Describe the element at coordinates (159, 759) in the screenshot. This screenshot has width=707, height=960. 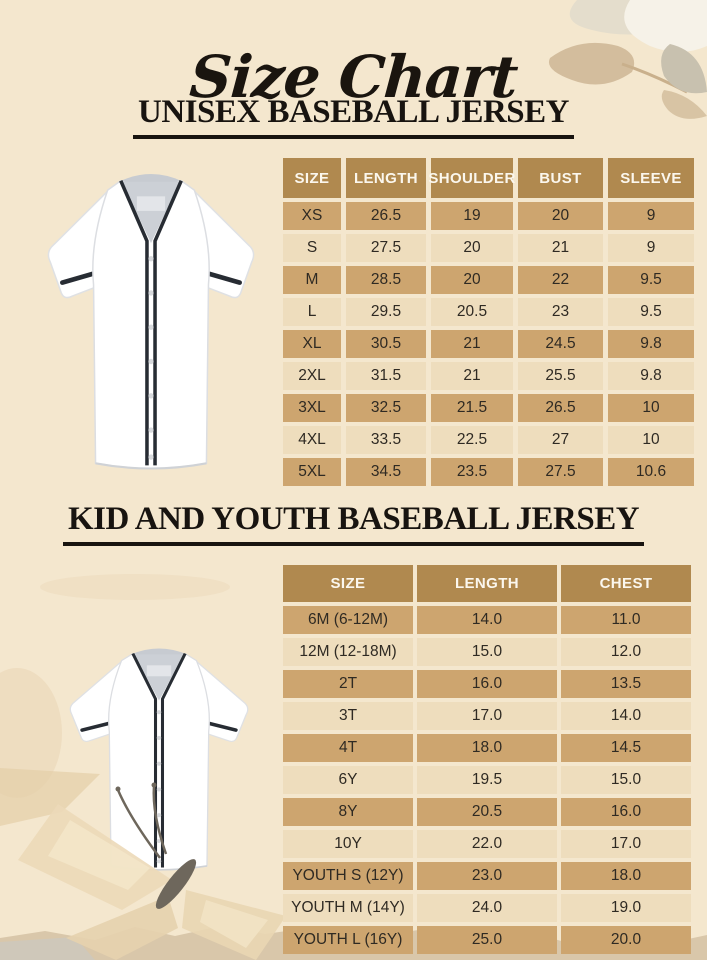
I see `kid-jersey-image` at that location.